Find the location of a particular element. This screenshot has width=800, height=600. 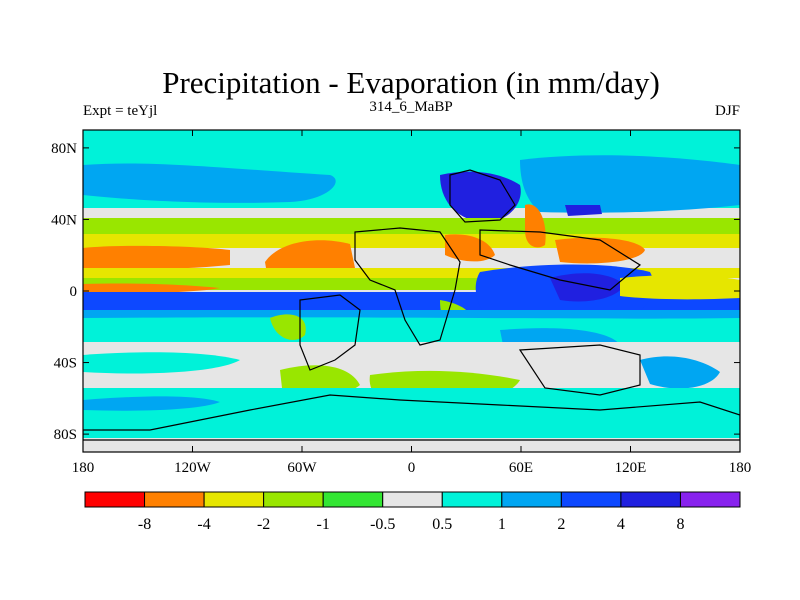

colorbar-label: -4 is located at coordinates (203, 524).